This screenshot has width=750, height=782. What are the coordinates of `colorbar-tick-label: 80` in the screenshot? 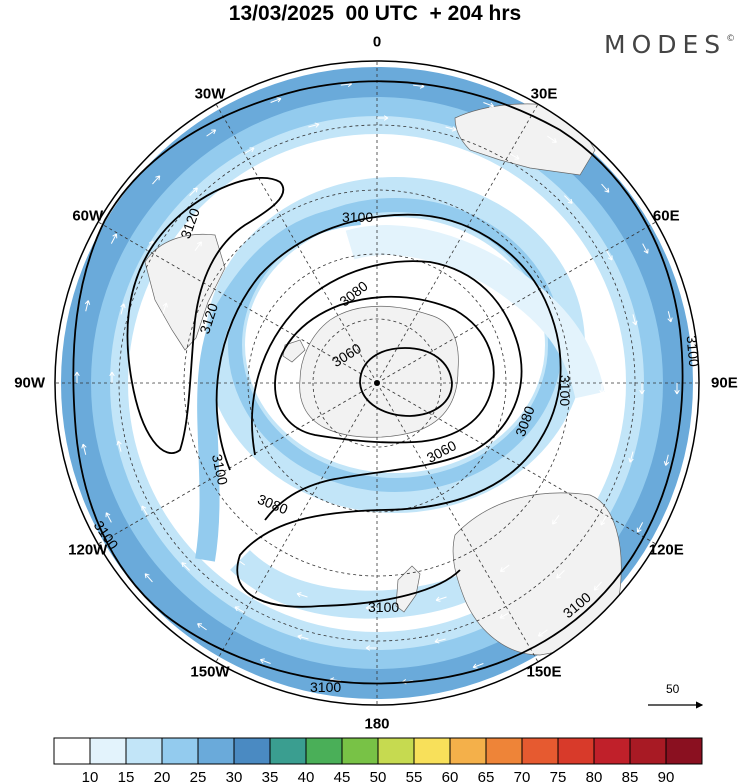 It's located at (594, 775).